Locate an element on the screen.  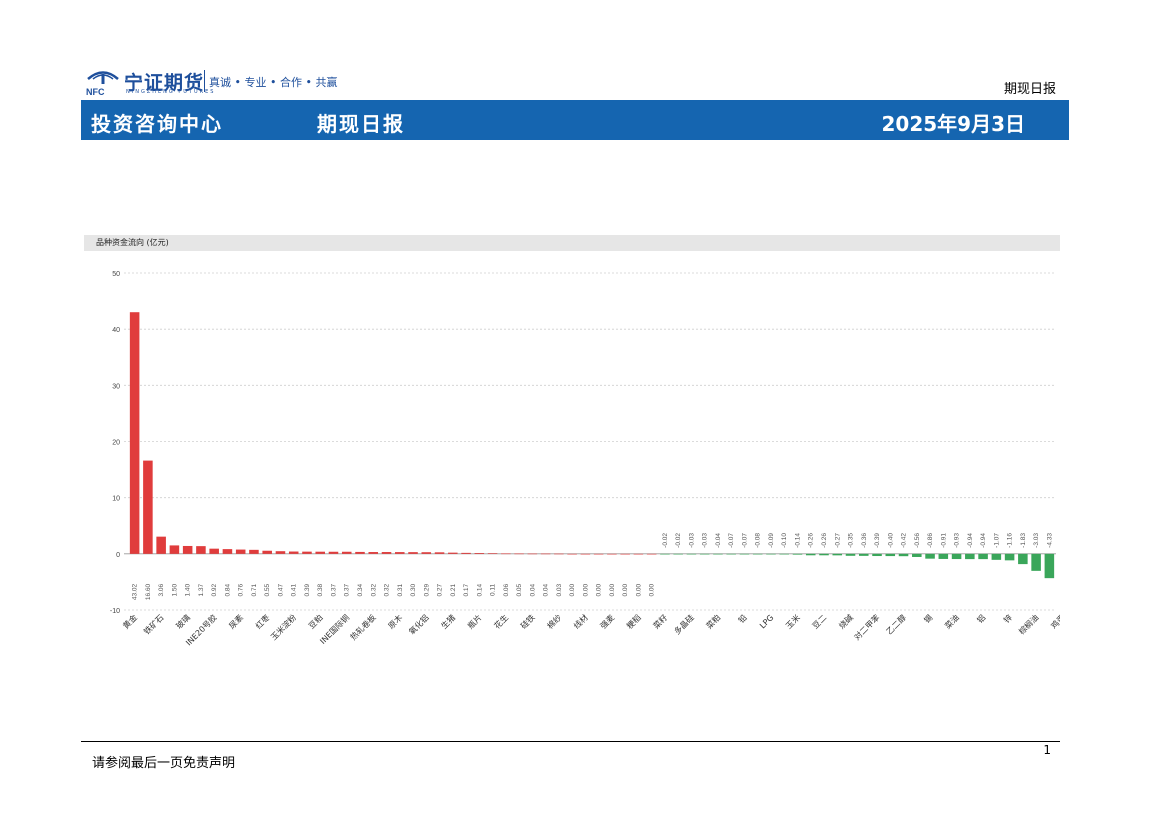
x-tick-label: 粳稻 is located at coordinates (633, 621).